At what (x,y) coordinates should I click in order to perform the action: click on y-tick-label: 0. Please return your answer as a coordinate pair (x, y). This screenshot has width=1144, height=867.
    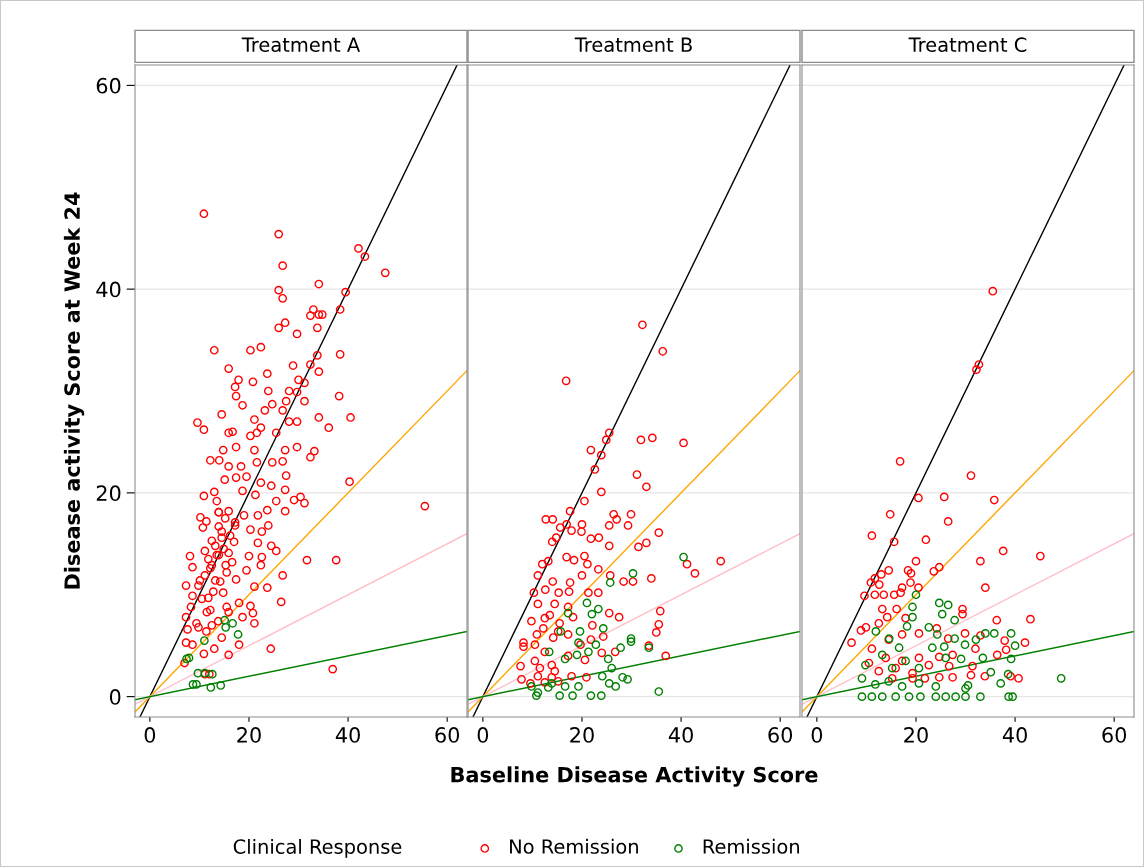
    Looking at the image, I should click on (115, 697).